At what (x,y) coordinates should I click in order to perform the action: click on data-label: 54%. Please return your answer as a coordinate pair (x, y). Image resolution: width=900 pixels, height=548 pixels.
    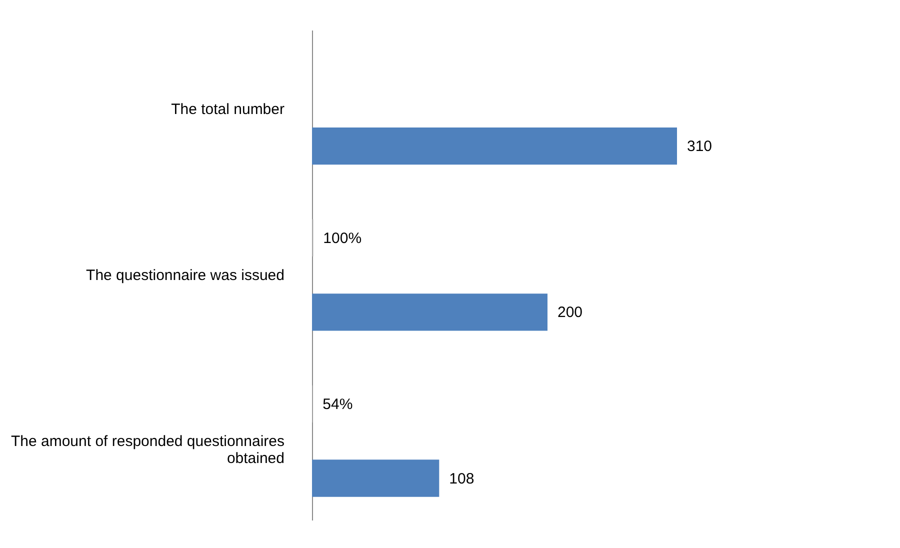
    Looking at the image, I should click on (337, 404).